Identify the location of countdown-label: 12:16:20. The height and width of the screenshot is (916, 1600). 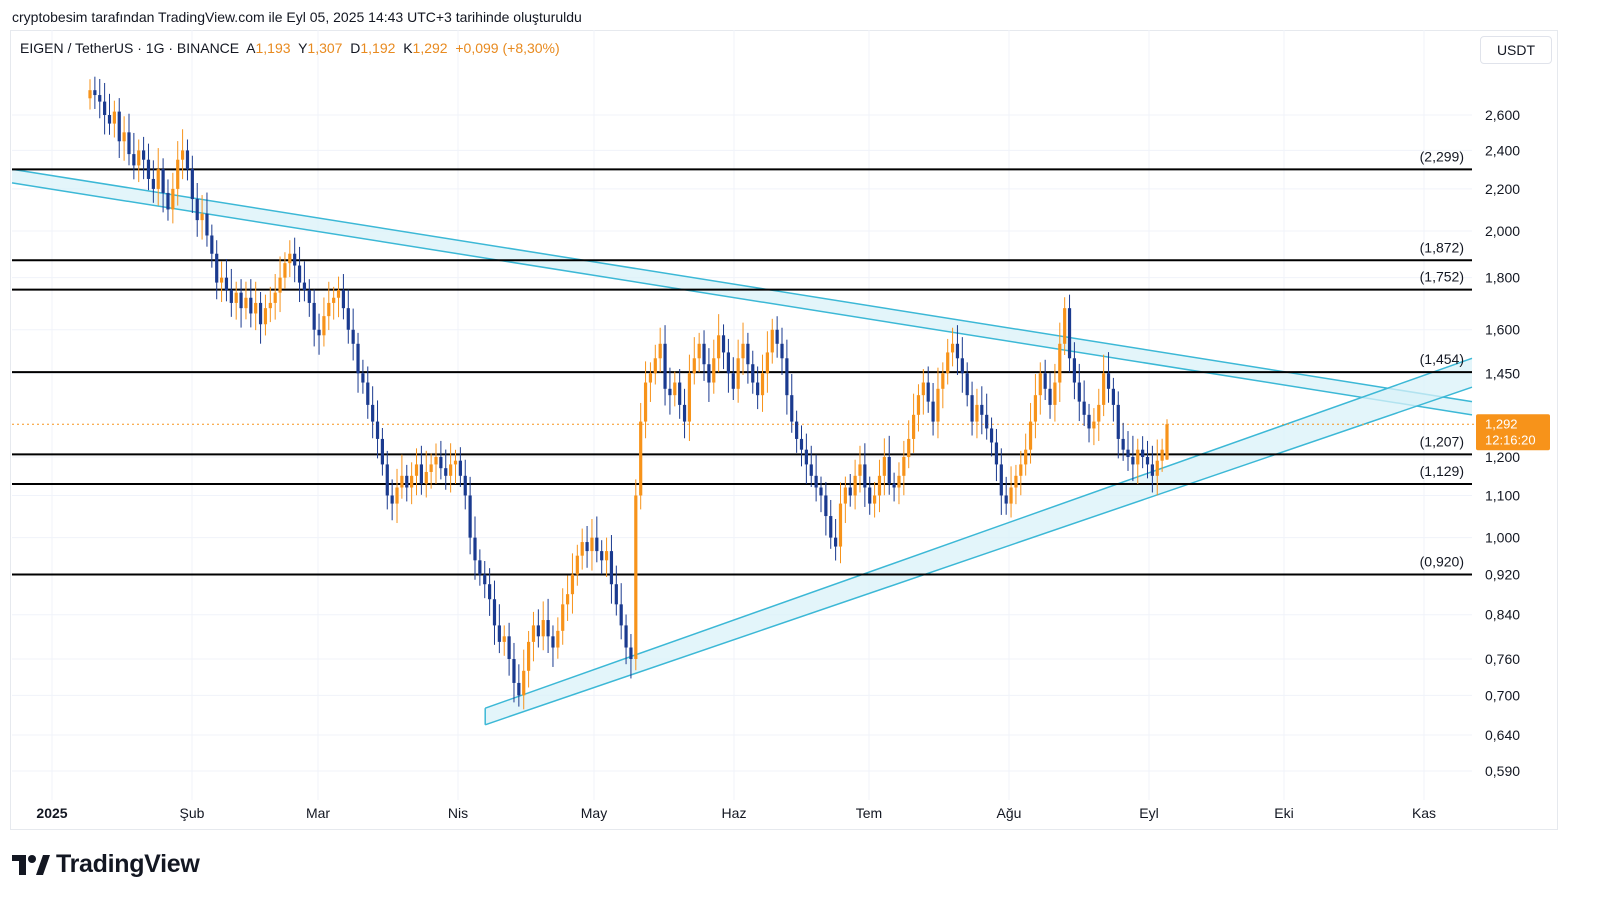
(1510, 439).